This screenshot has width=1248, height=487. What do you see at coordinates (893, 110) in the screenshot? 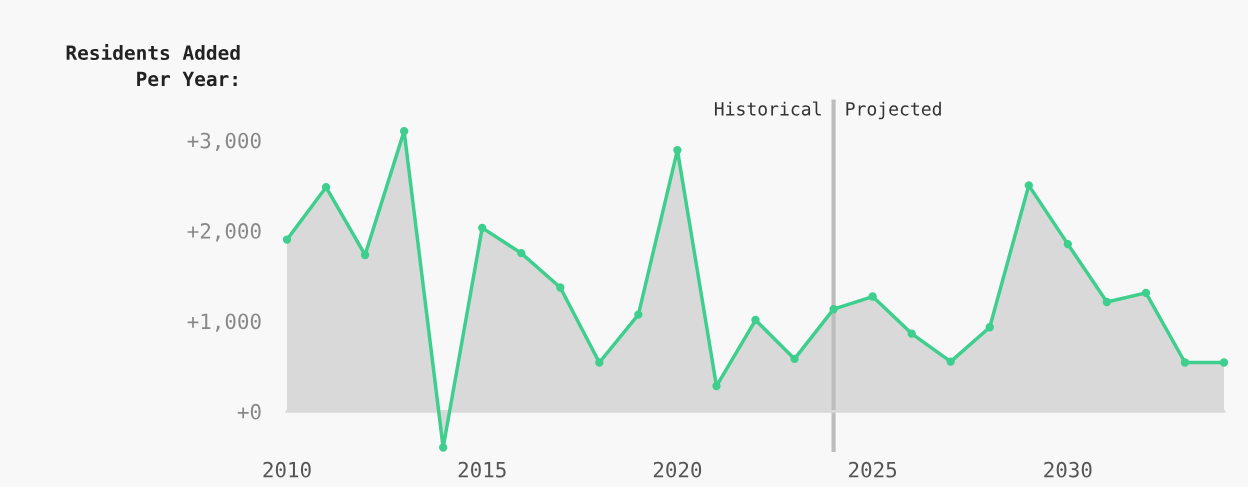
I see `annotation: Projected` at bounding box center [893, 110].